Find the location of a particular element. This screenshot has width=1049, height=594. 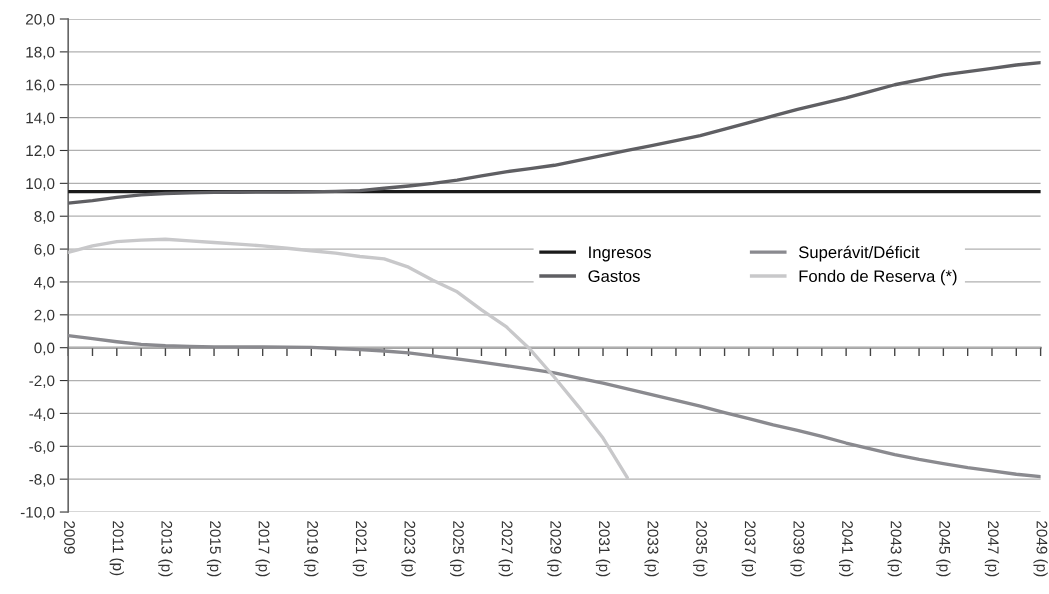

legend-label: Superávit/Déficit is located at coordinates (859, 253).